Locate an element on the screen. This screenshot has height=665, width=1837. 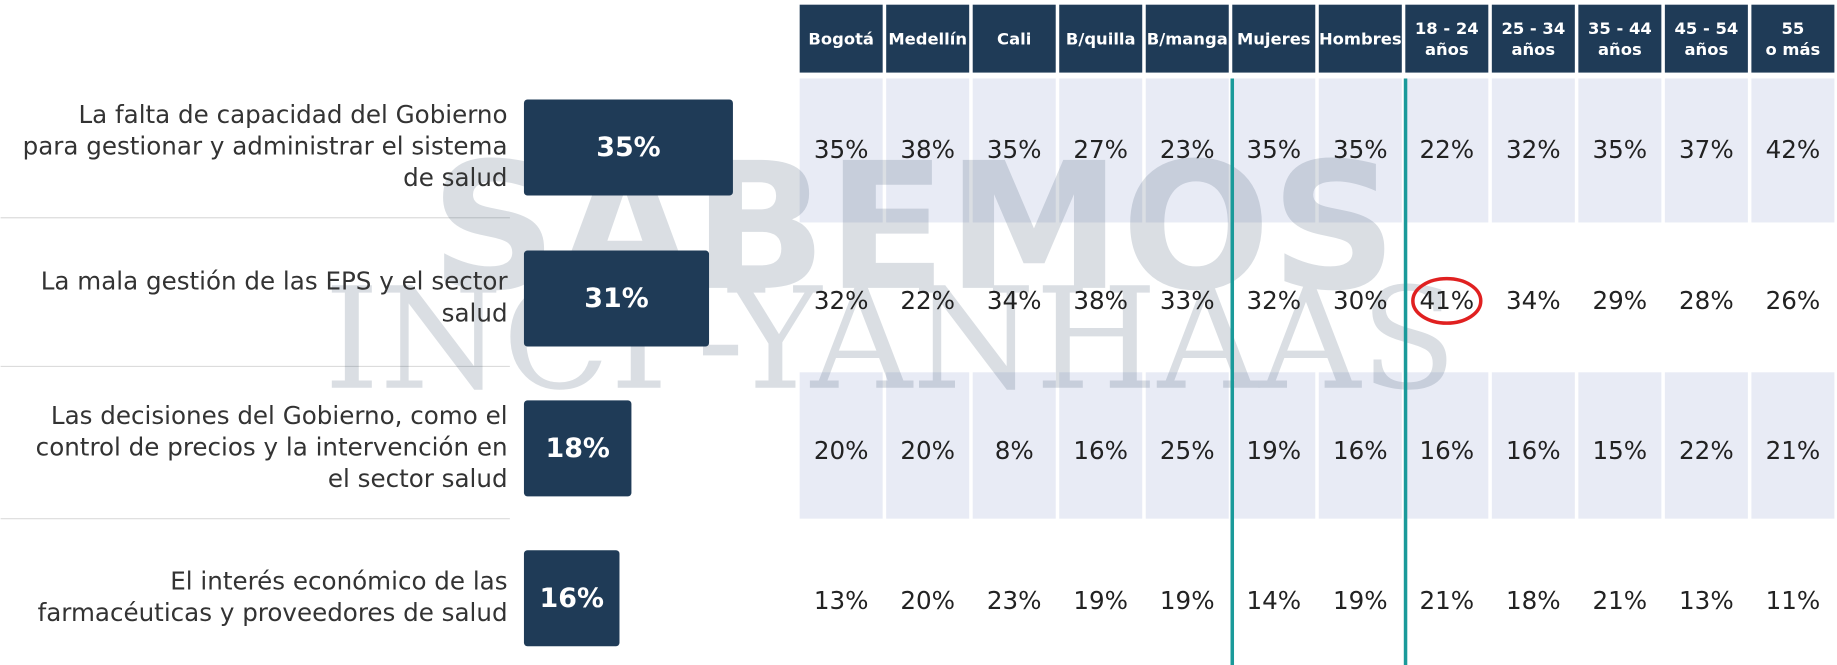
header-label: B/quilla is located at coordinates (1101, 38).